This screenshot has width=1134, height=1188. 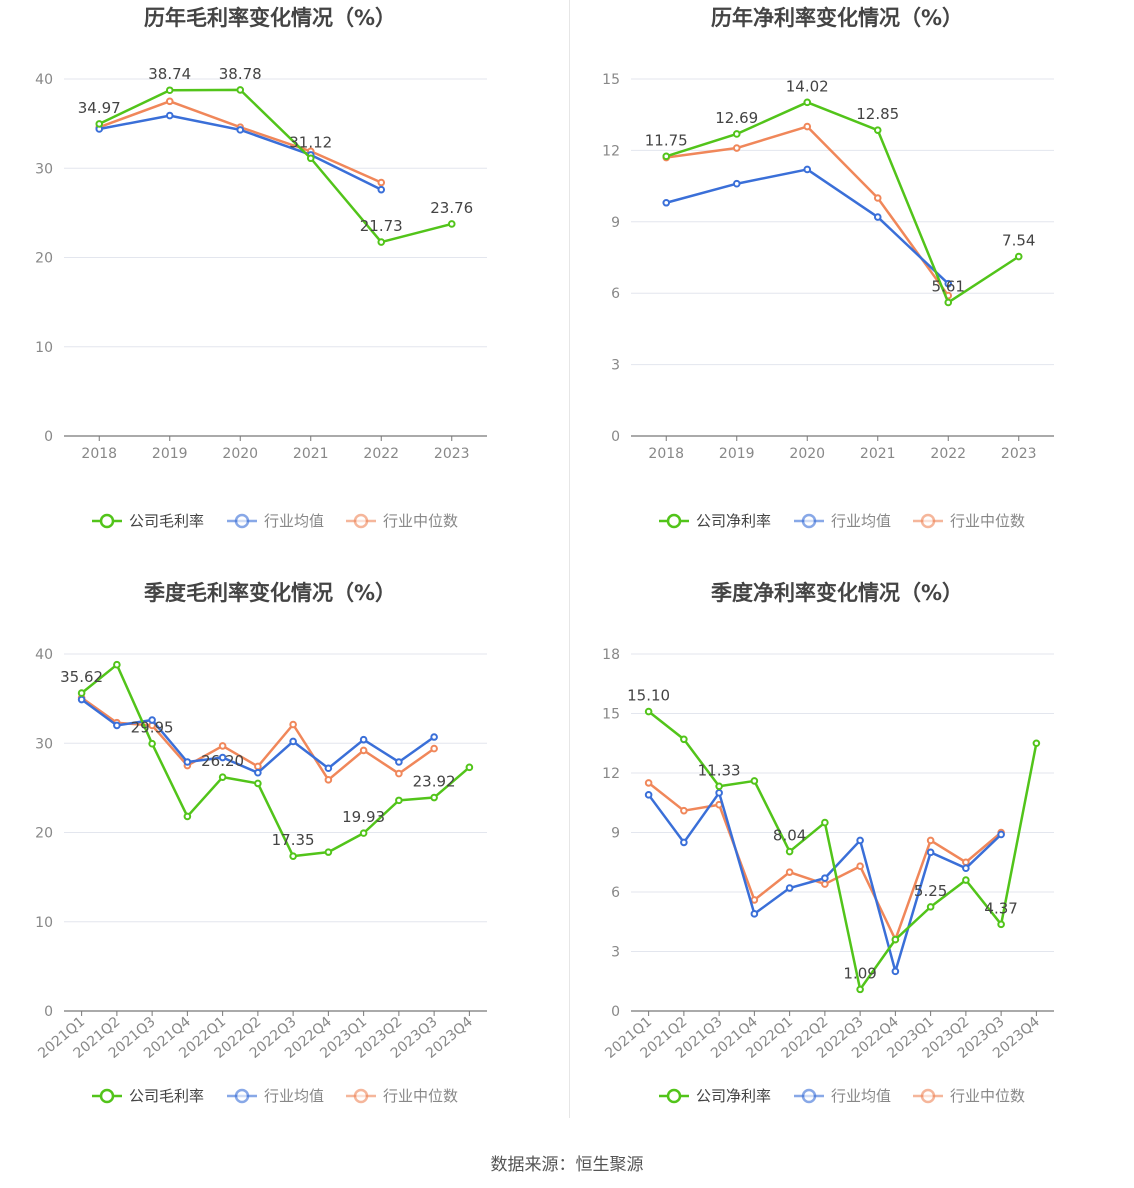 What do you see at coordinates (44, 655) in the screenshot?
I see `y-tick-label: 40` at bounding box center [44, 655].